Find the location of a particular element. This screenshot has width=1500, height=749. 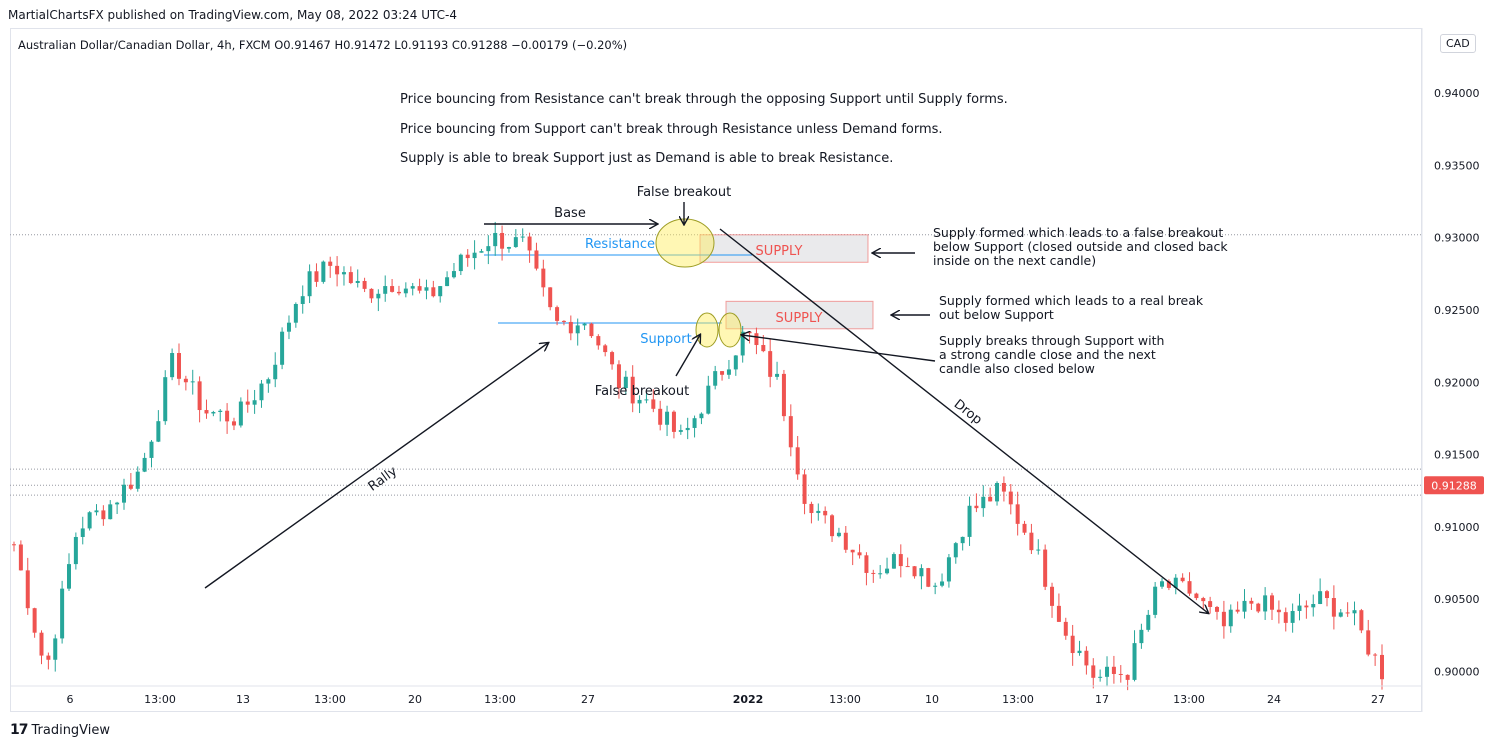

x-tick-label: 20 is located at coordinates (415, 699).